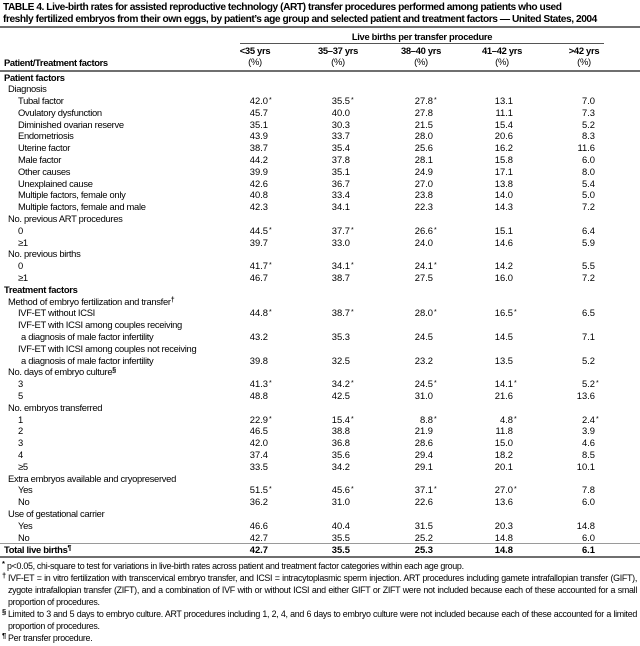  I want to click on value: 20.1, so click(503, 466).